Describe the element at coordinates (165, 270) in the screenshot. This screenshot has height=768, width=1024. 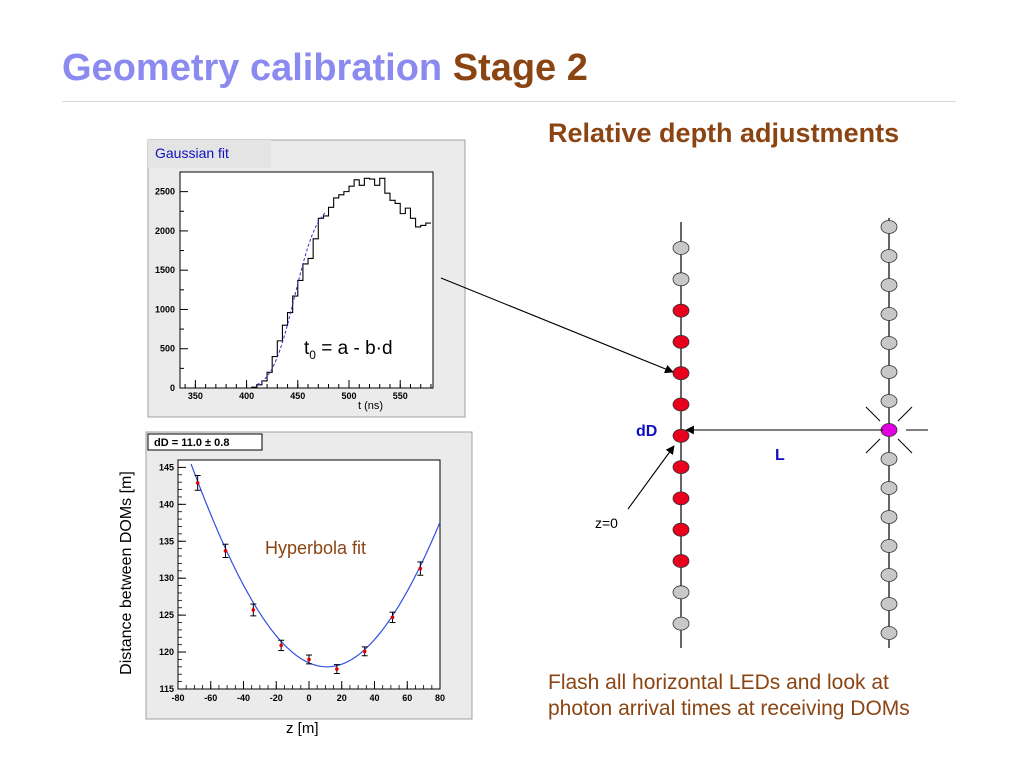
I see `histogram-y-tick-label: 1500` at that location.